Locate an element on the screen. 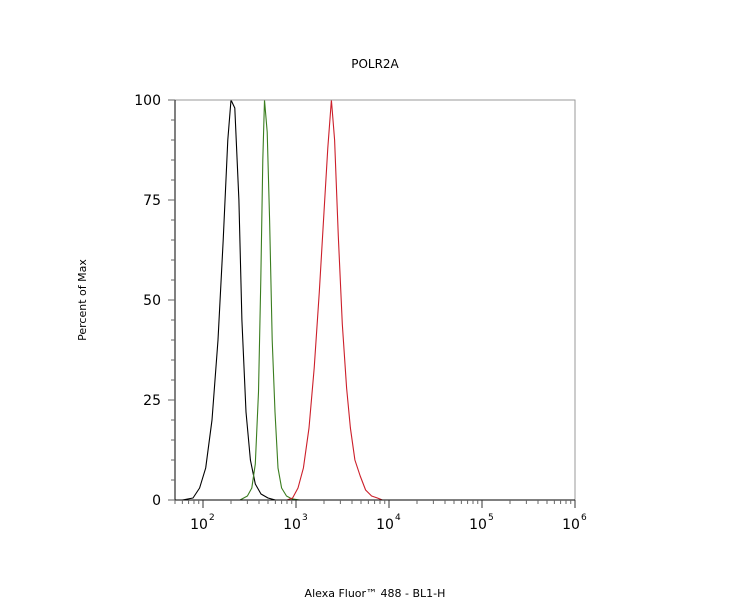 The width and height of the screenshot is (750, 600). y-tick-label: 0 is located at coordinates (156, 501).